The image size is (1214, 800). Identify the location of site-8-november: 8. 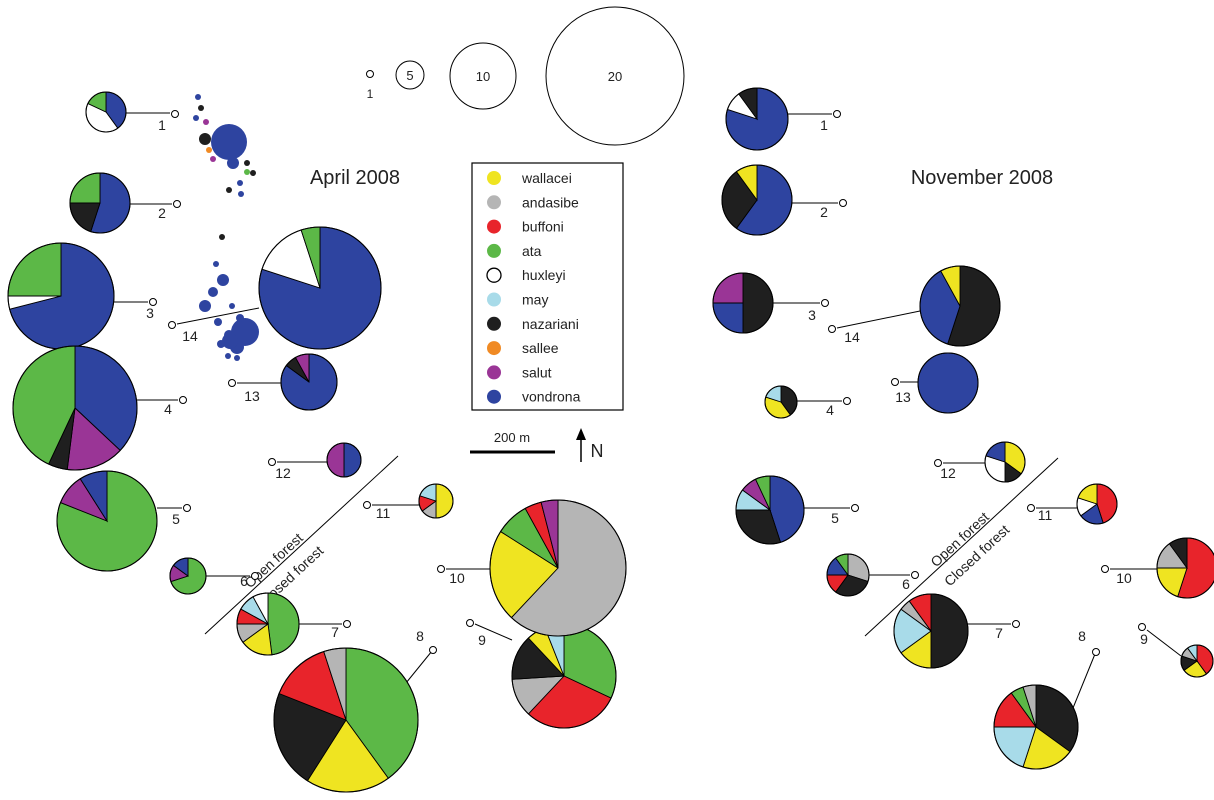
(1046, 699).